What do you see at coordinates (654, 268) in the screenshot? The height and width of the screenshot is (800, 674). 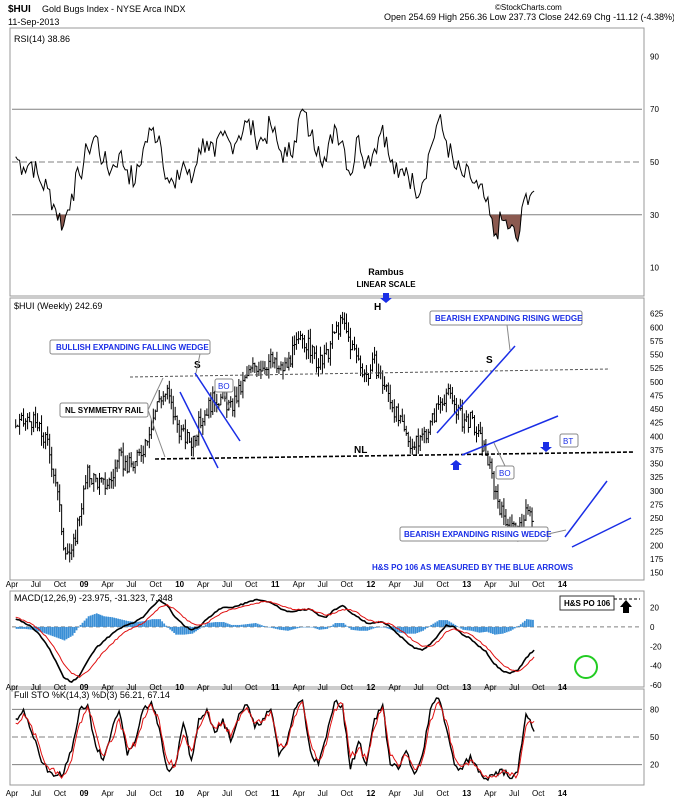 I see `rsi-tick-10: 10` at bounding box center [654, 268].